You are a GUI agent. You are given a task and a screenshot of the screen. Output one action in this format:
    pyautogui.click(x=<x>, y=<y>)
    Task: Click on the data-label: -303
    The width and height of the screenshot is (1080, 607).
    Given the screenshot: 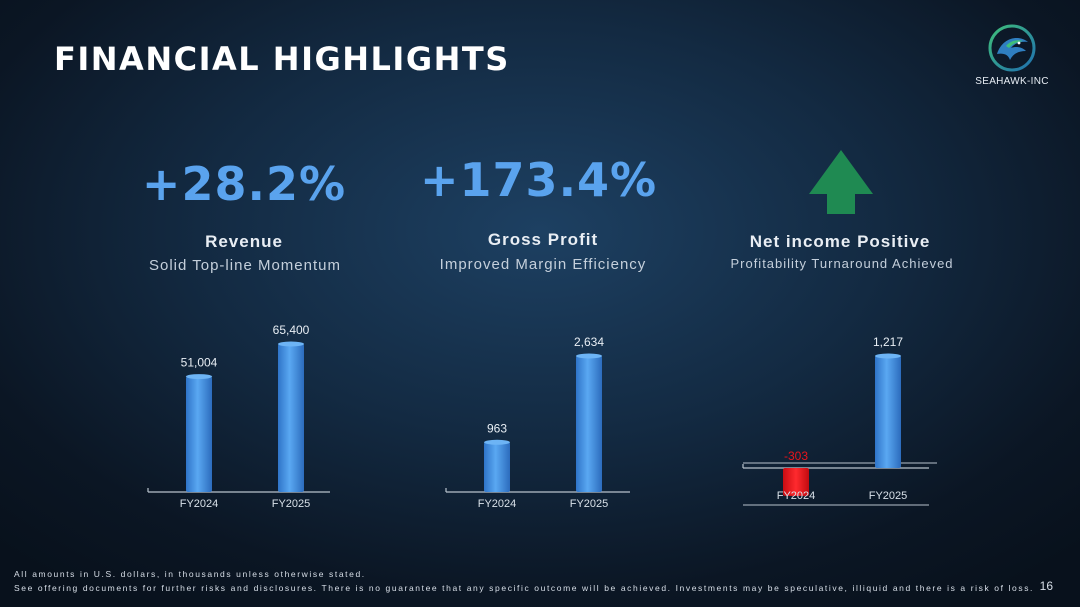 What is the action you would take?
    pyautogui.click(x=796, y=456)
    